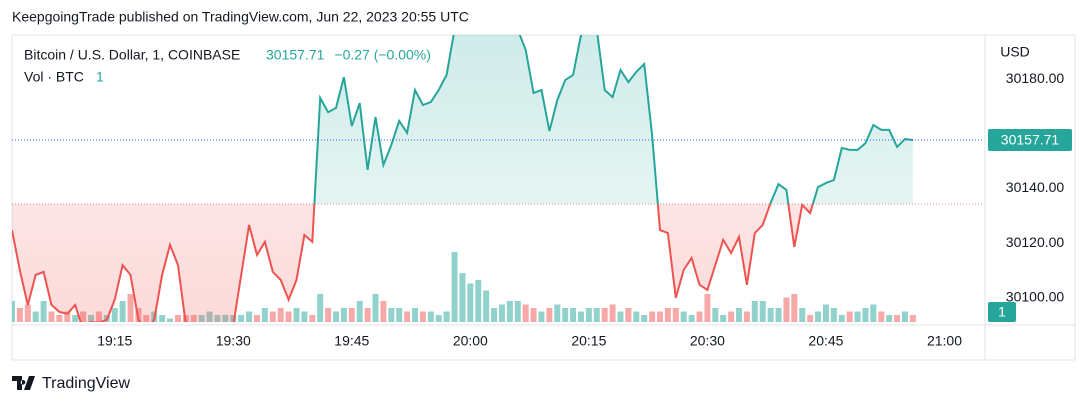 The height and width of the screenshot is (407, 1090). Describe the element at coordinates (944, 341) in the screenshot. I see `x-tick-label: 21:00` at that location.